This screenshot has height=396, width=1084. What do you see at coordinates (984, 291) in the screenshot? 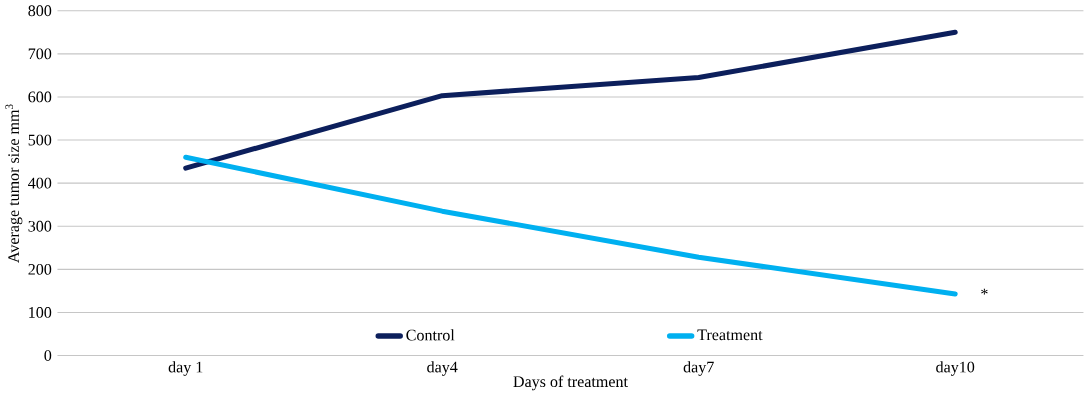
I see `annotation: *` at bounding box center [984, 291].